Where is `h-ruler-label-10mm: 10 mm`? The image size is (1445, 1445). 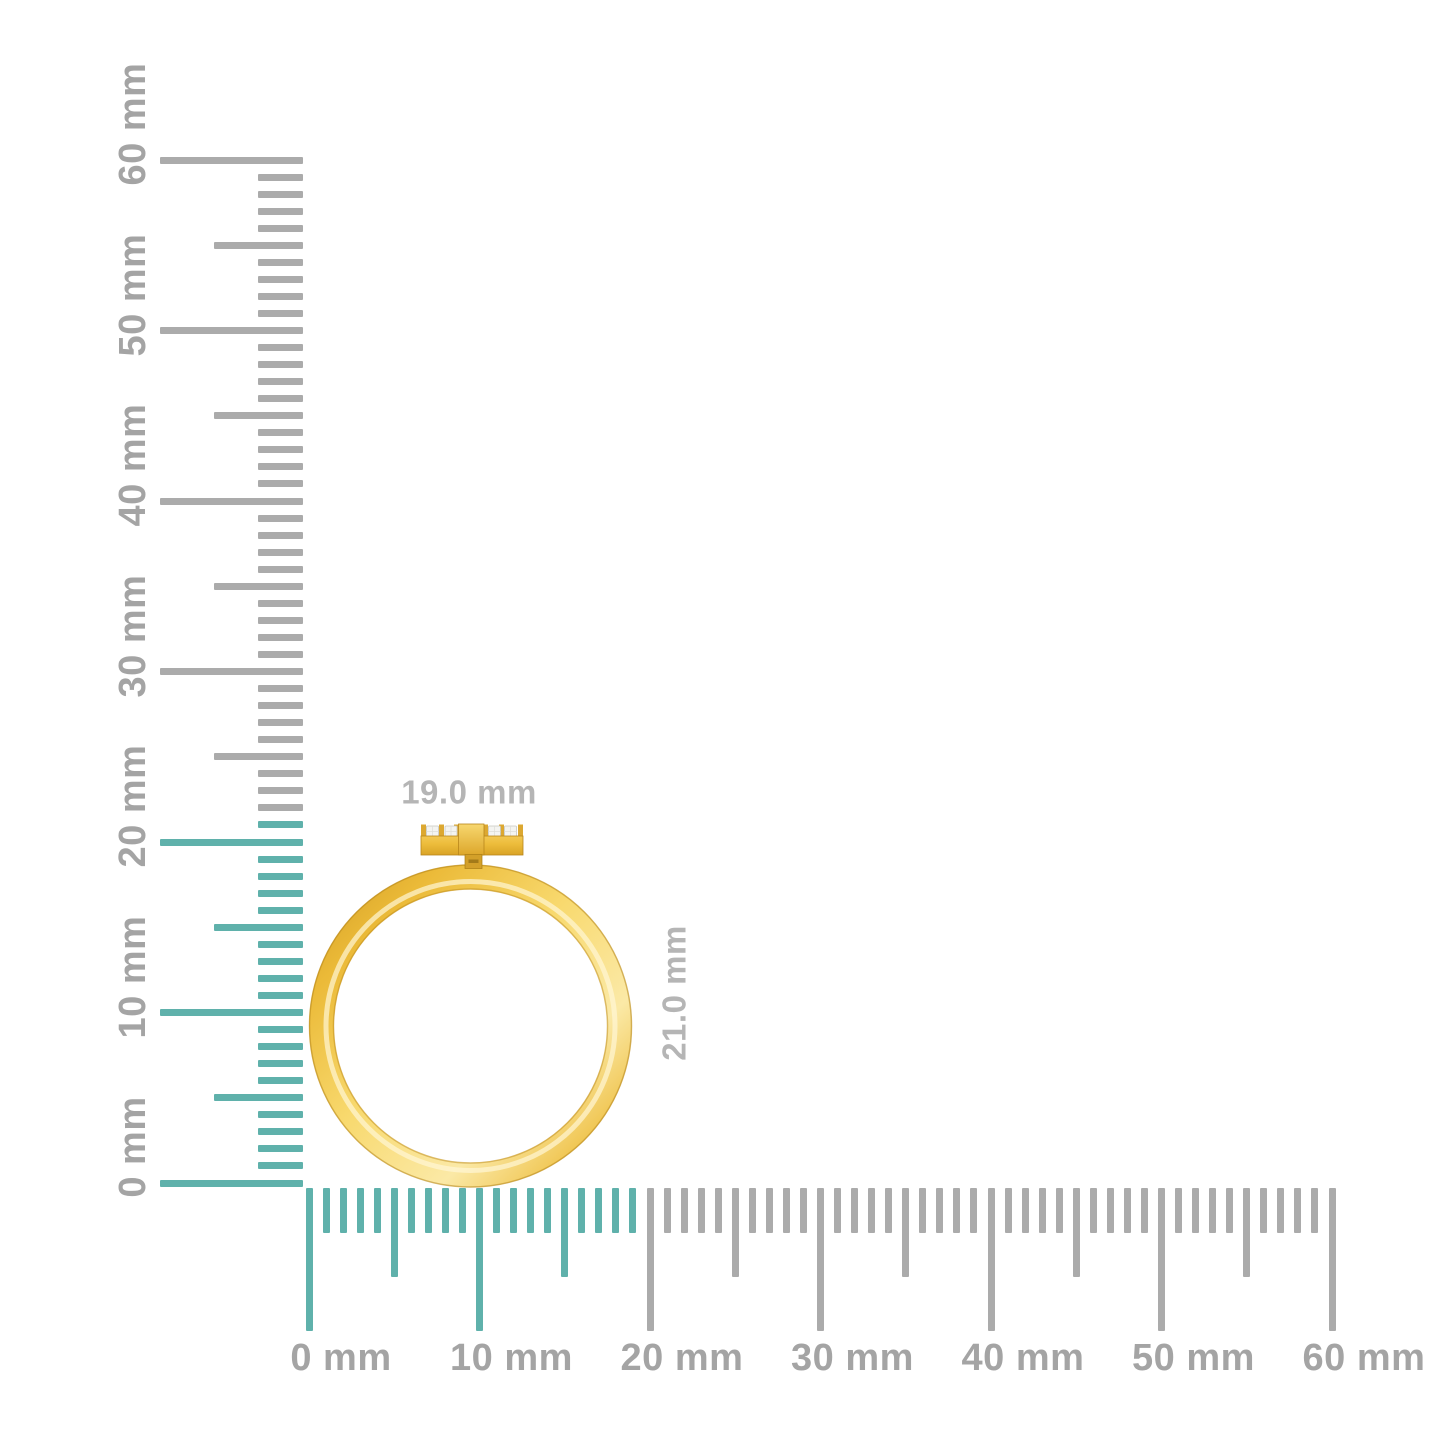
h-ruler-label-10mm: 10 mm is located at coordinates (511, 1358).